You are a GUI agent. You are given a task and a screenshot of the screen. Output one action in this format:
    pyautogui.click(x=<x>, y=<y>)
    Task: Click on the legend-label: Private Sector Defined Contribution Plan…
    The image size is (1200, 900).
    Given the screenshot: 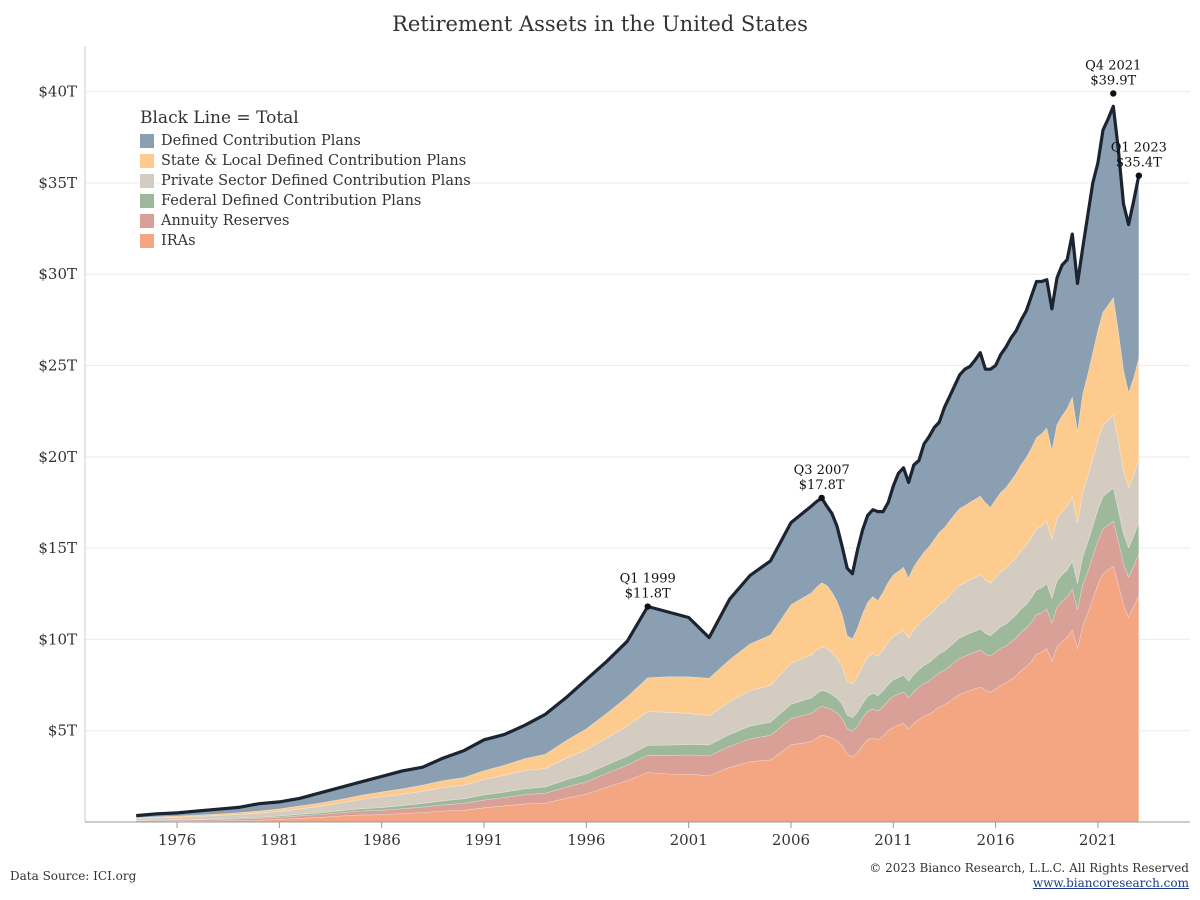 What is the action you would take?
    pyautogui.click(x=316, y=181)
    